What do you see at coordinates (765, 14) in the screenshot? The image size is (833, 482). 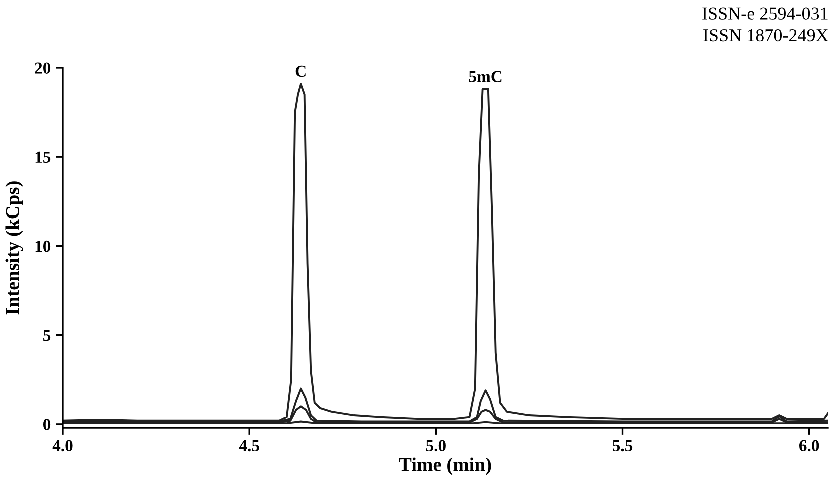 I see `text: ISSN-e 2594-031` at bounding box center [765, 14].